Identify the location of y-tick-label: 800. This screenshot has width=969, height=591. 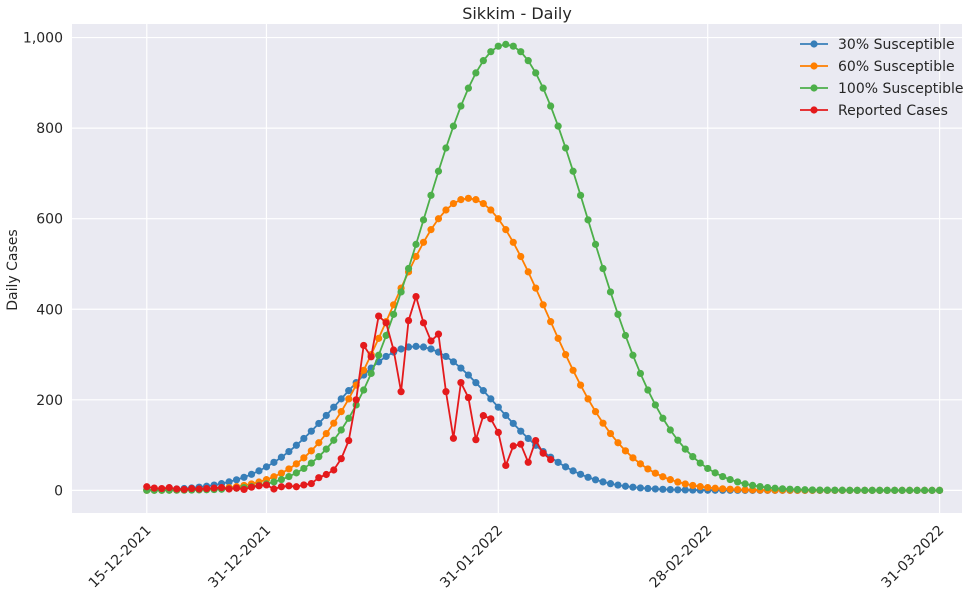
(49, 129).